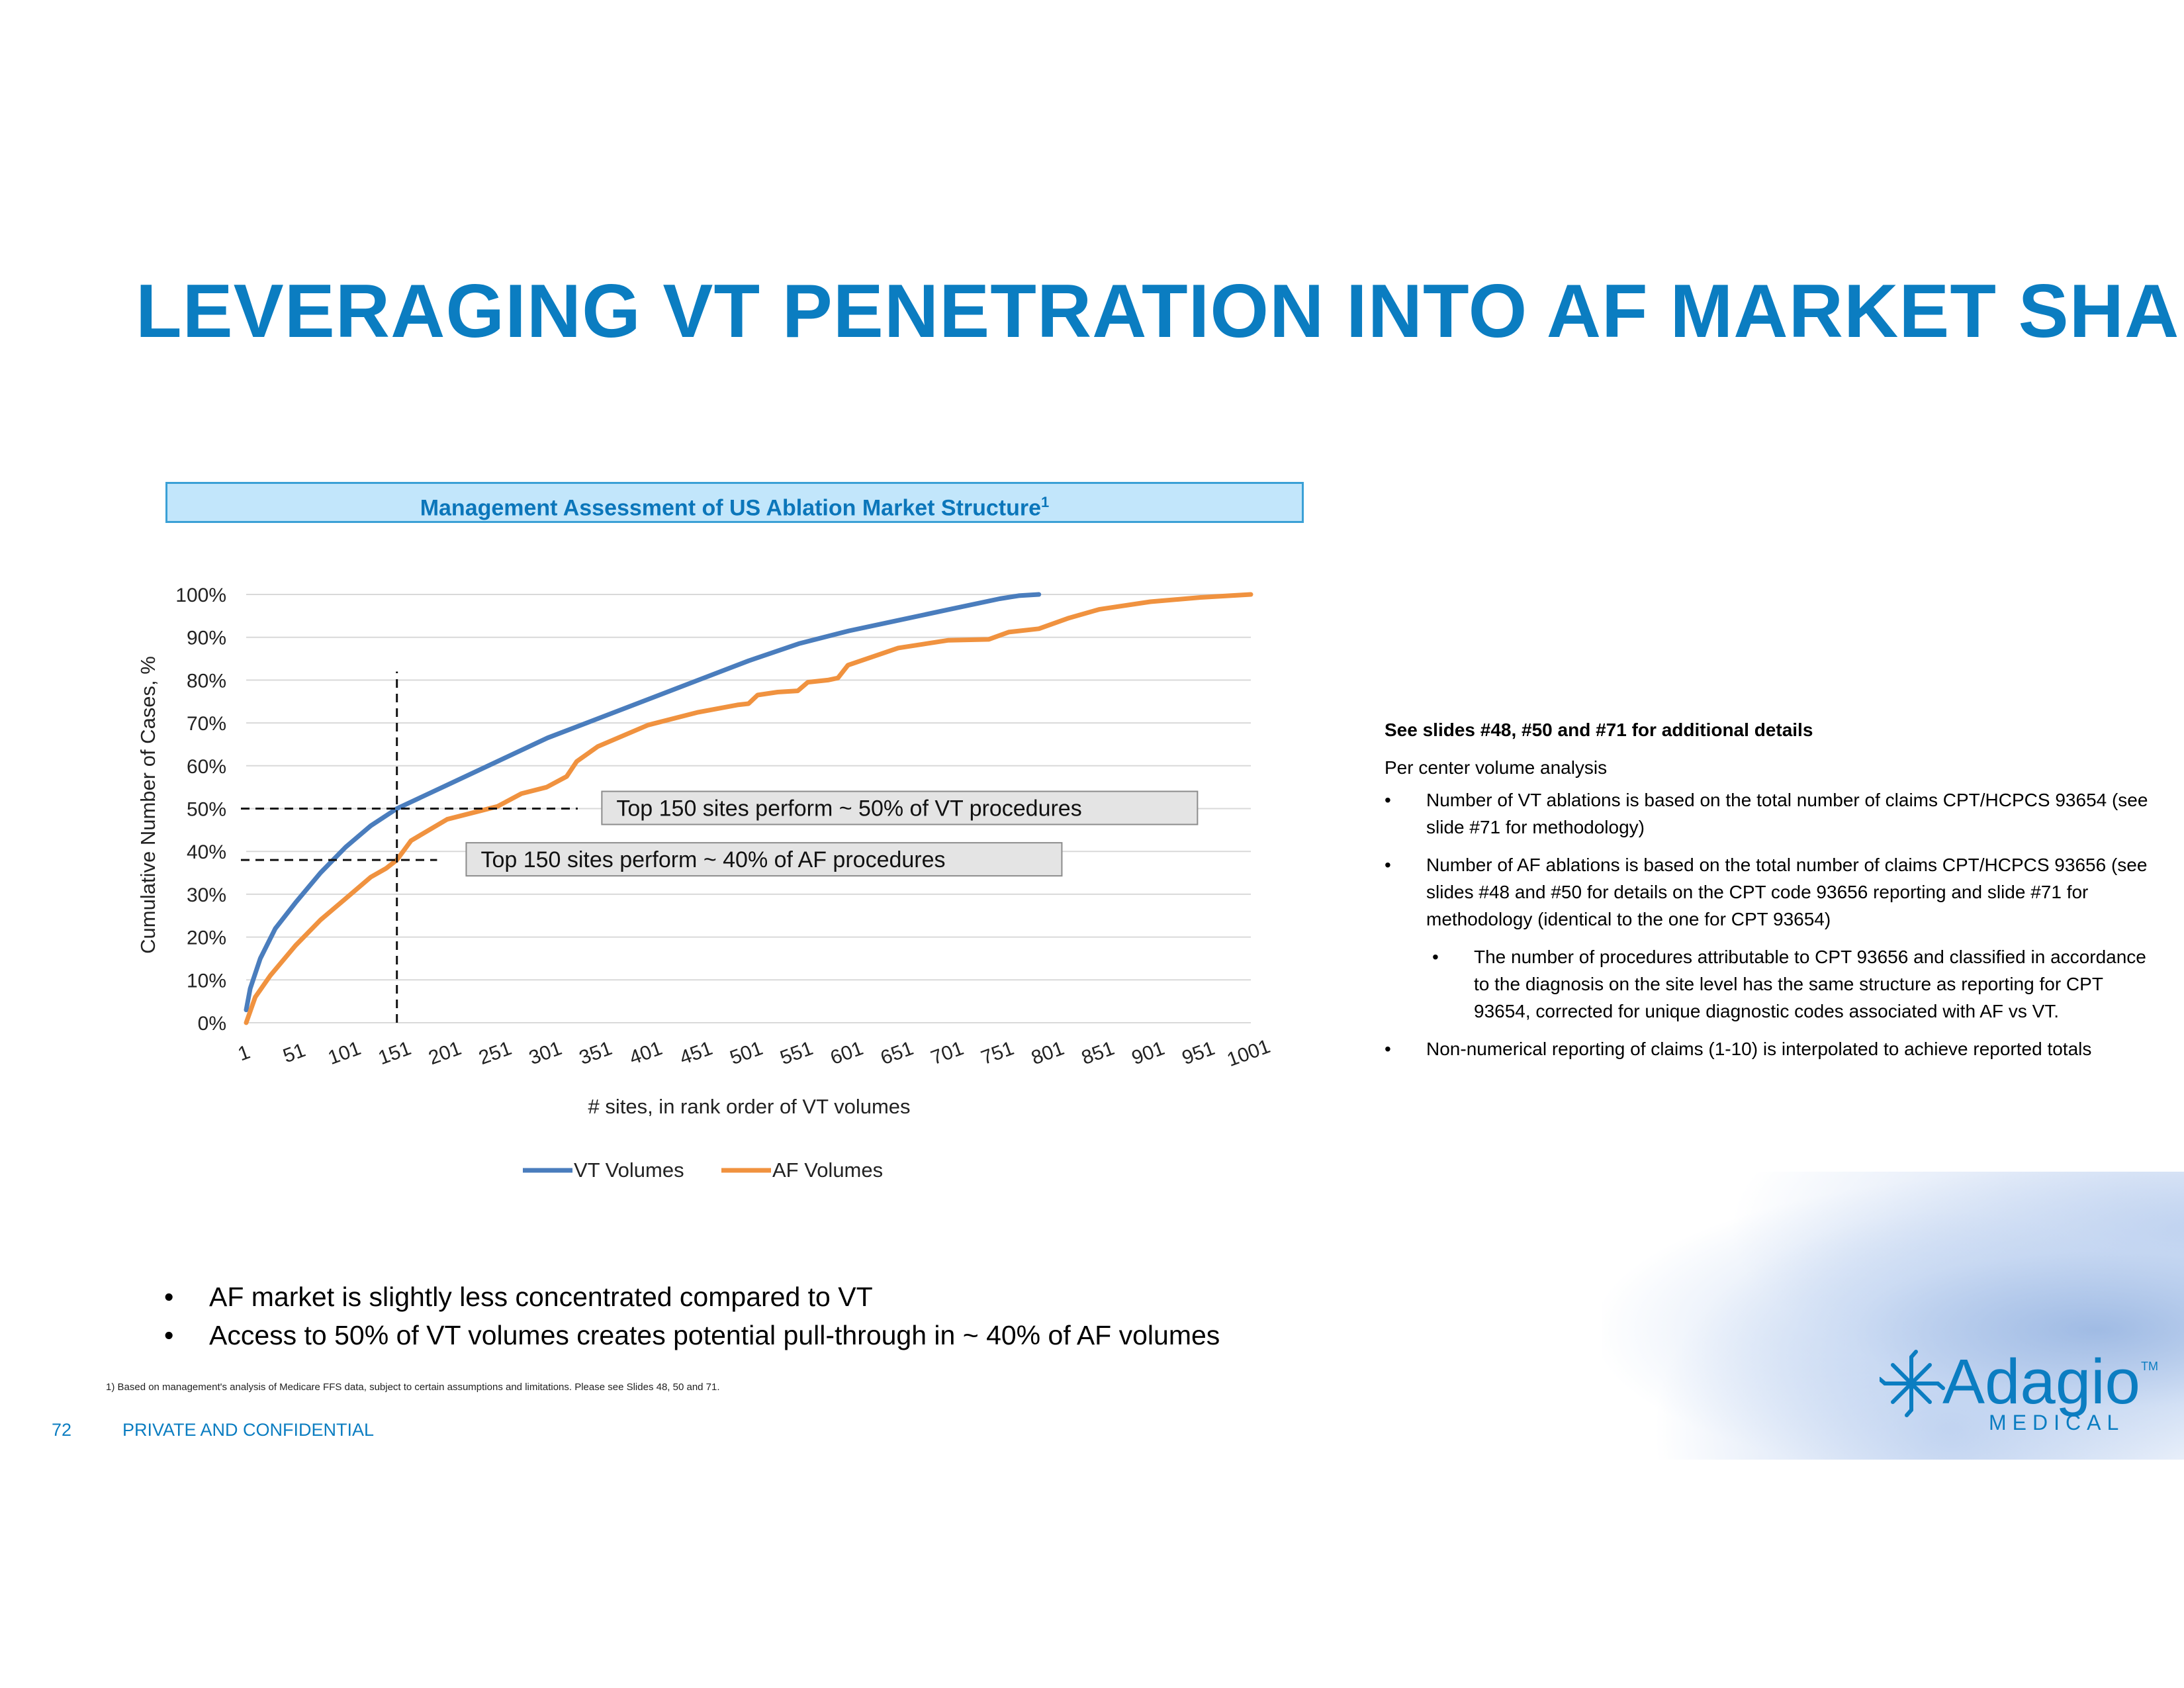 The image size is (2184, 1688). What do you see at coordinates (207, 852) in the screenshot?
I see `y-tick-label: 40%` at bounding box center [207, 852].